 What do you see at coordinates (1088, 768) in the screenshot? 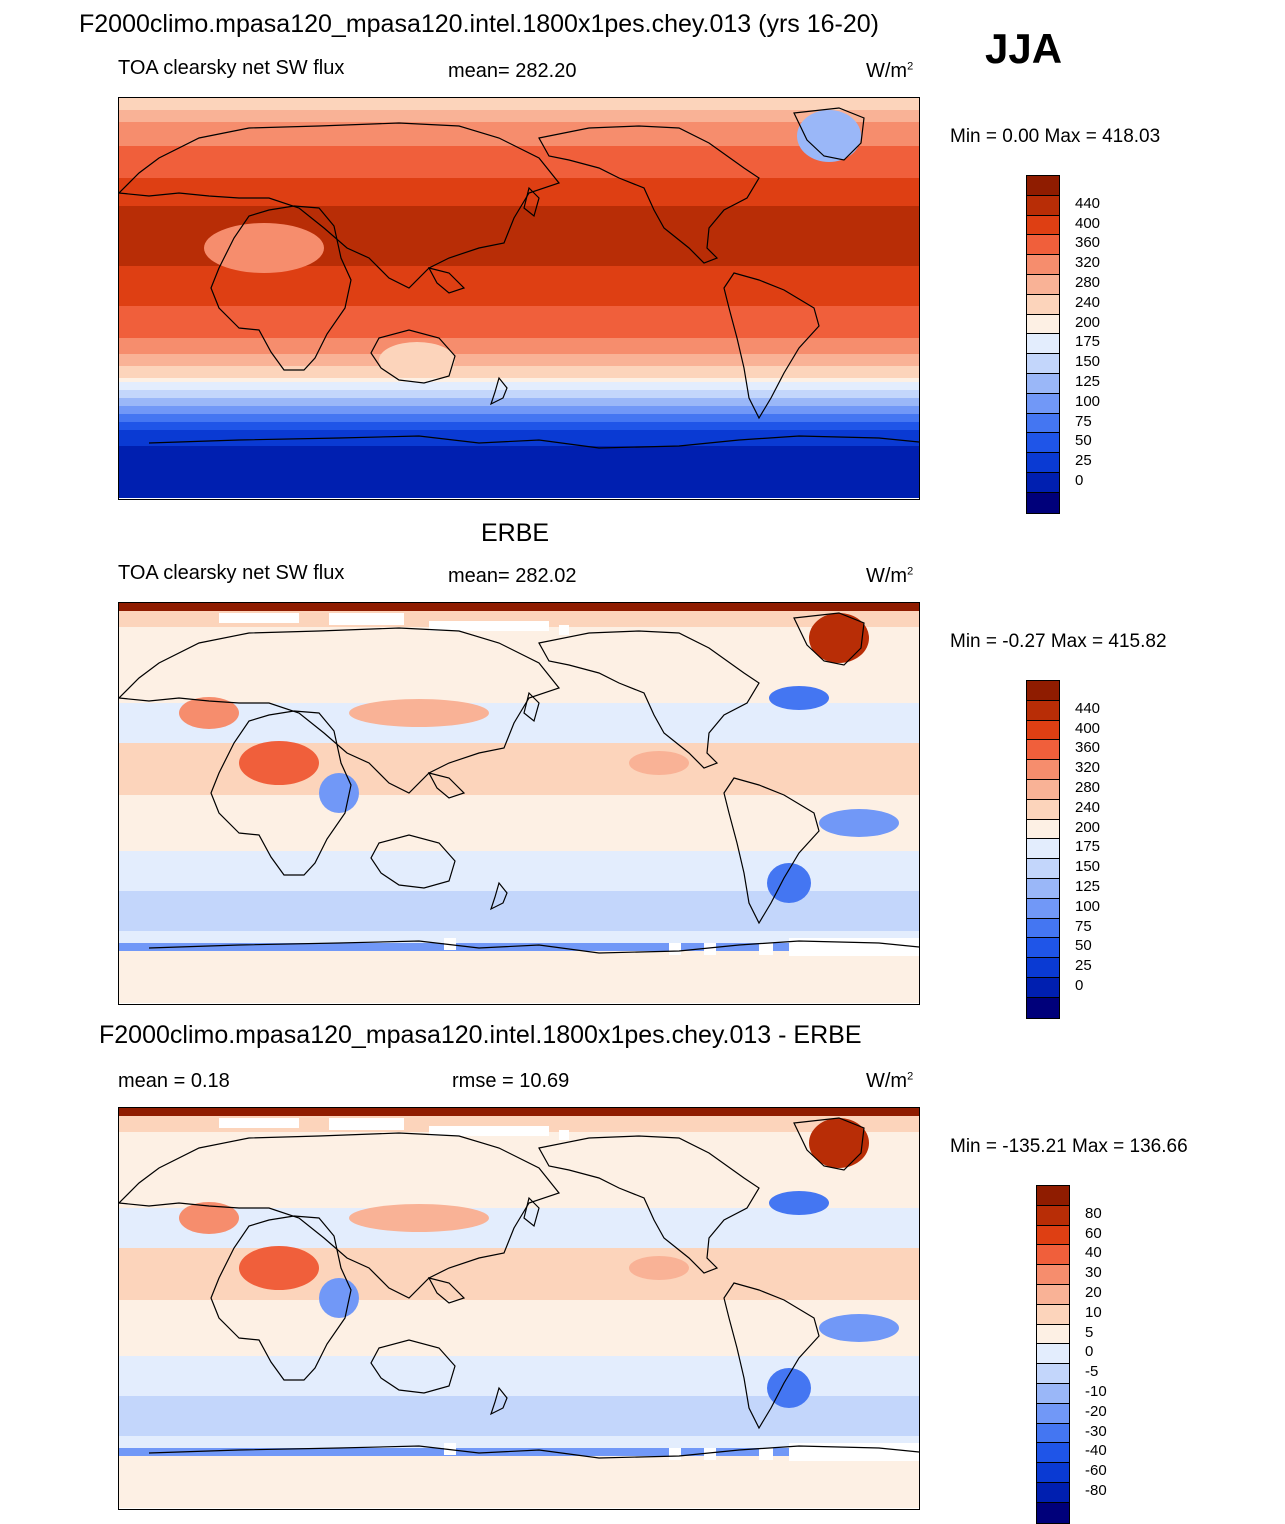
I see `colorbar-tick-label: 320` at bounding box center [1088, 768].